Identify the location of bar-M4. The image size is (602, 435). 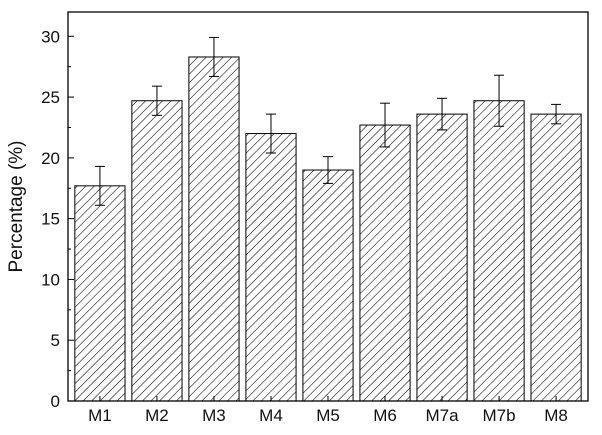
(271, 267).